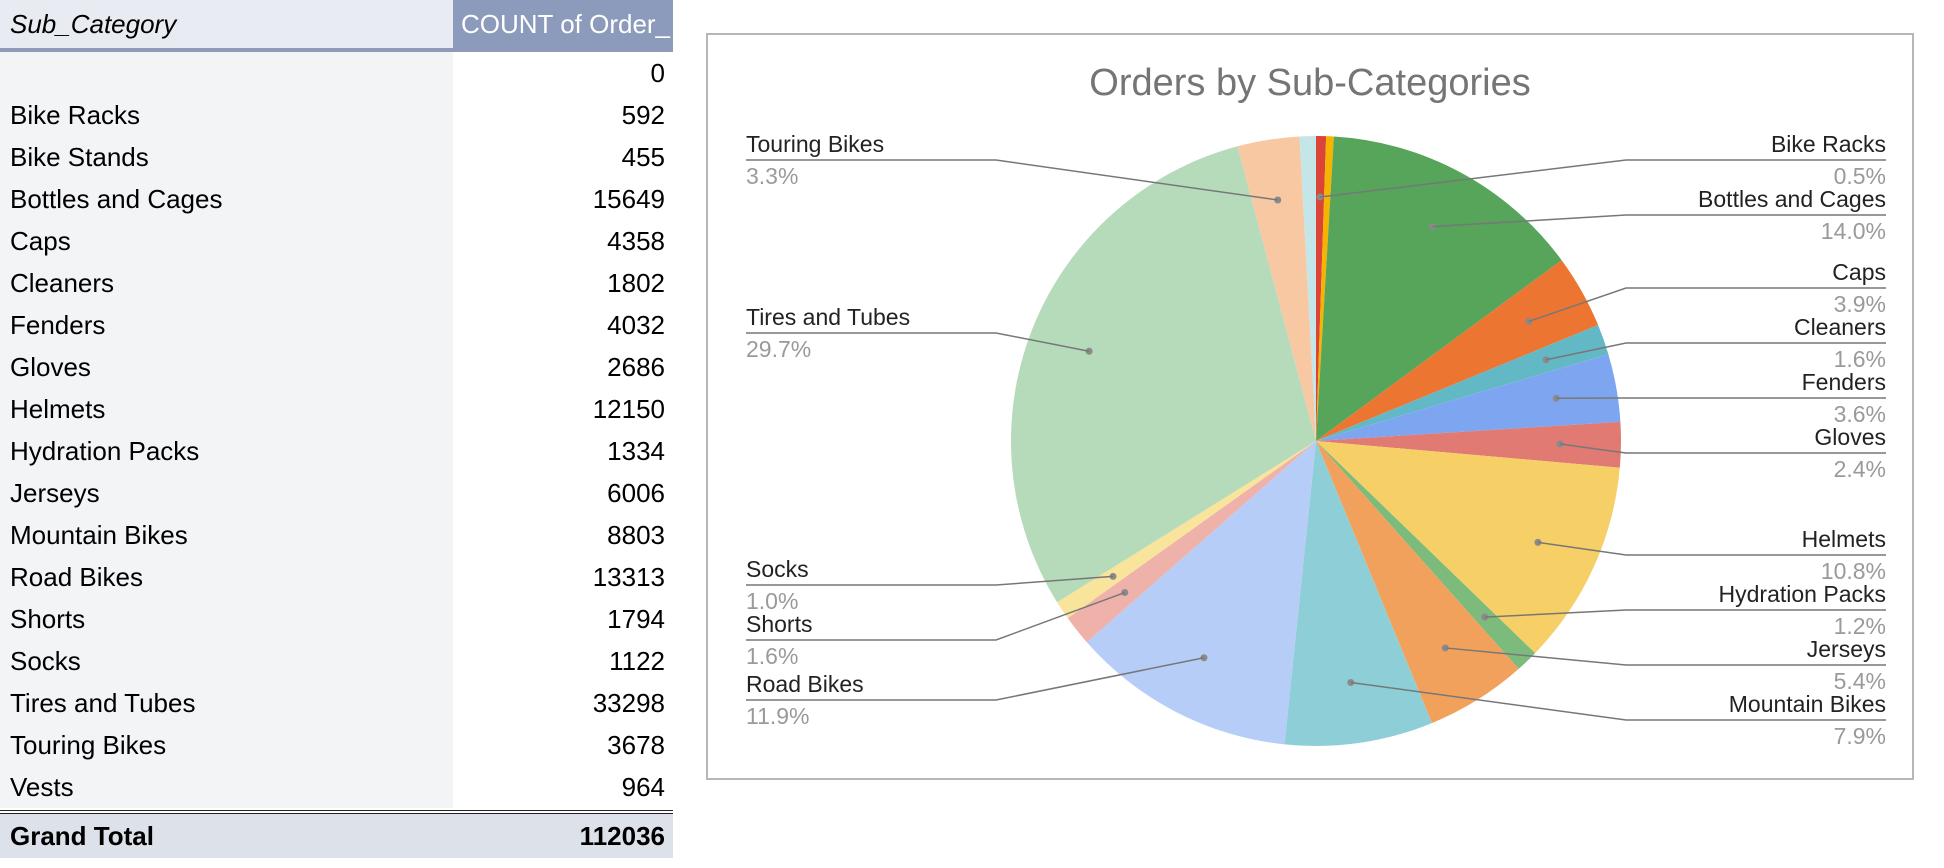  What do you see at coordinates (805, 684) in the screenshot?
I see `slice-label-name: Road Bikes` at bounding box center [805, 684].